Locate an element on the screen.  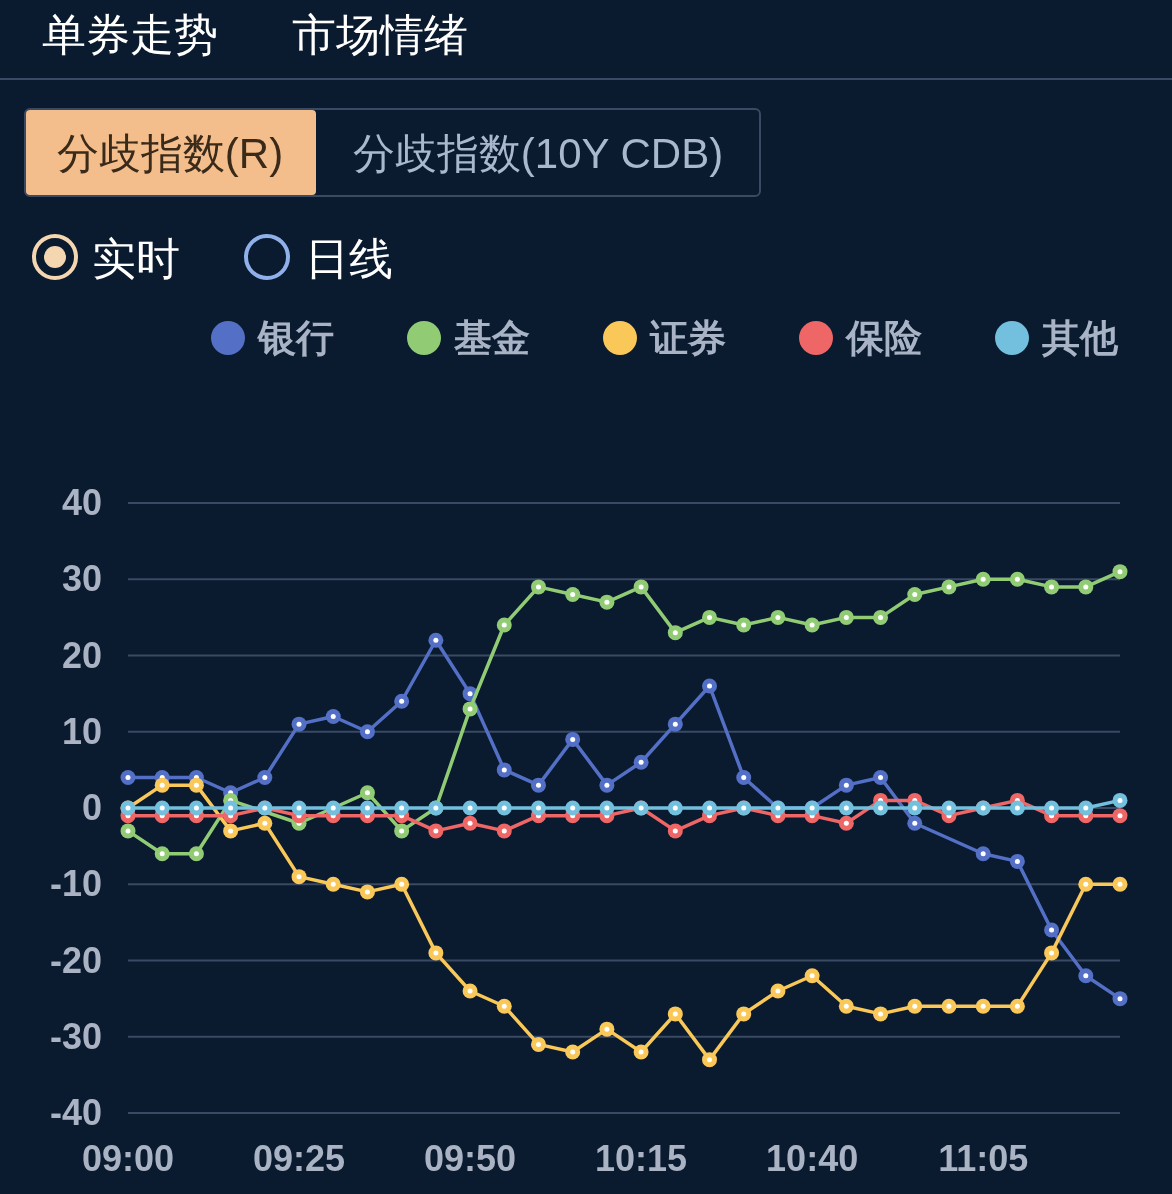
legend-label: 证券 is located at coordinates (687, 338).